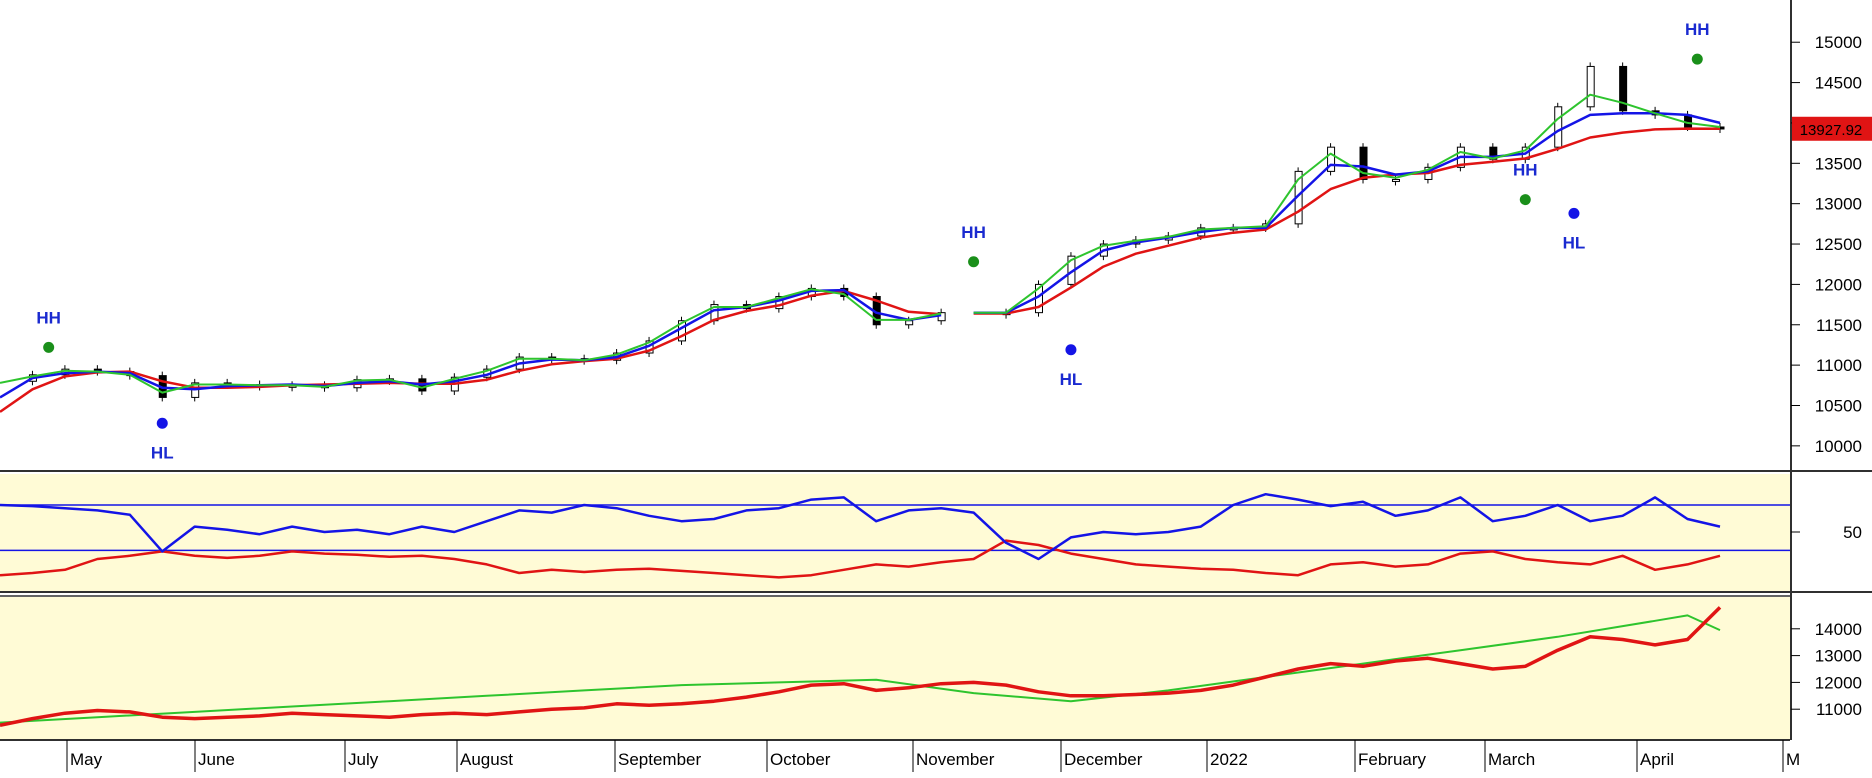 Image resolution: width=1872 pixels, height=778 pixels. Describe the element at coordinates (800, 759) in the screenshot. I see `date-label: October` at that location.